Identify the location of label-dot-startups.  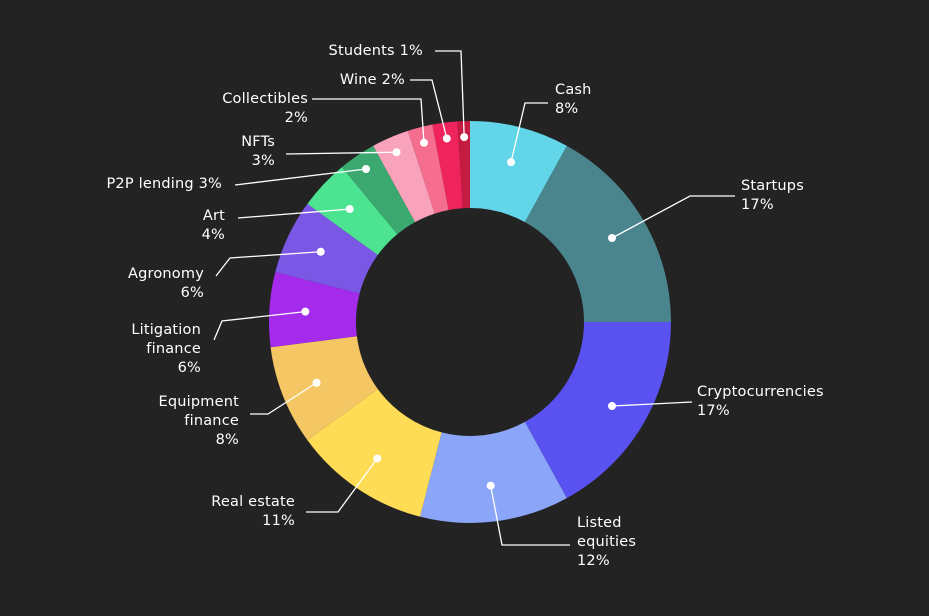
(612, 238).